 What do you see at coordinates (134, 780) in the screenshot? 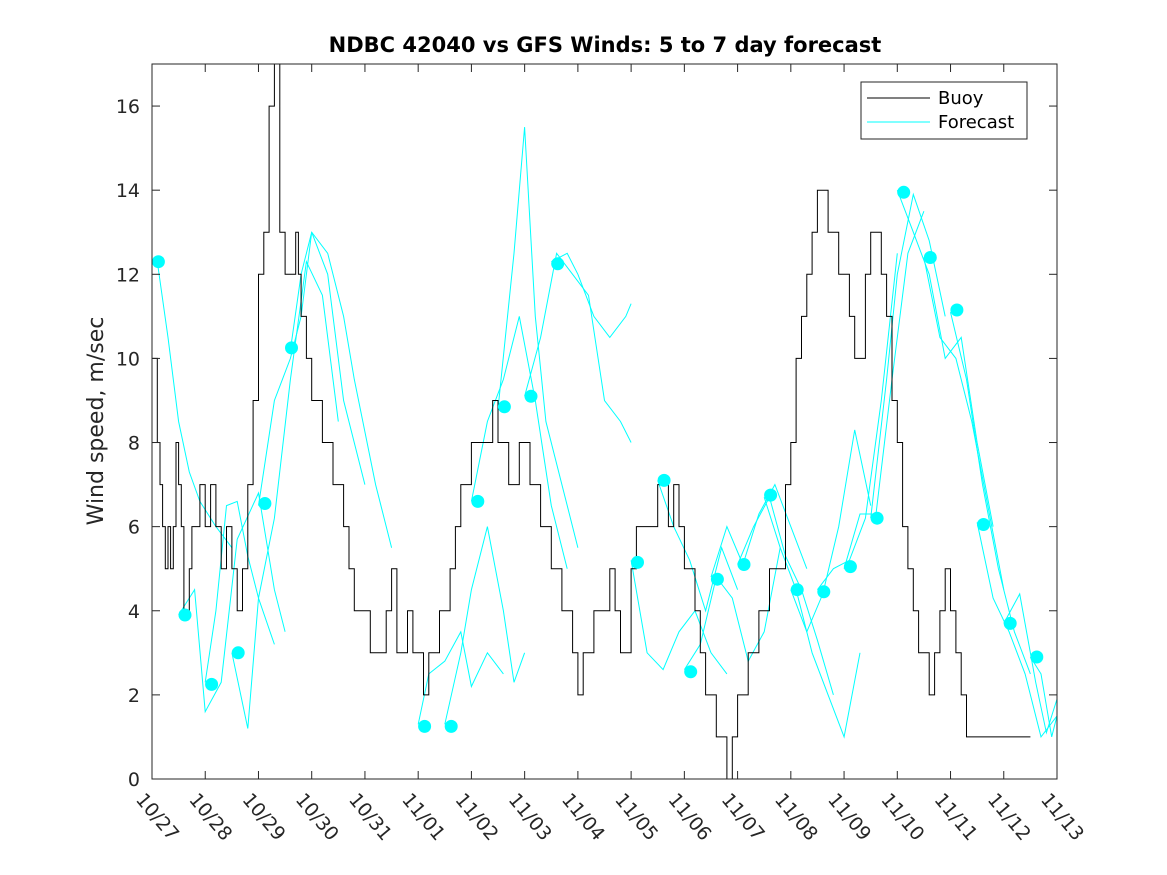
I see `y-tick-label: 0` at bounding box center [134, 780].